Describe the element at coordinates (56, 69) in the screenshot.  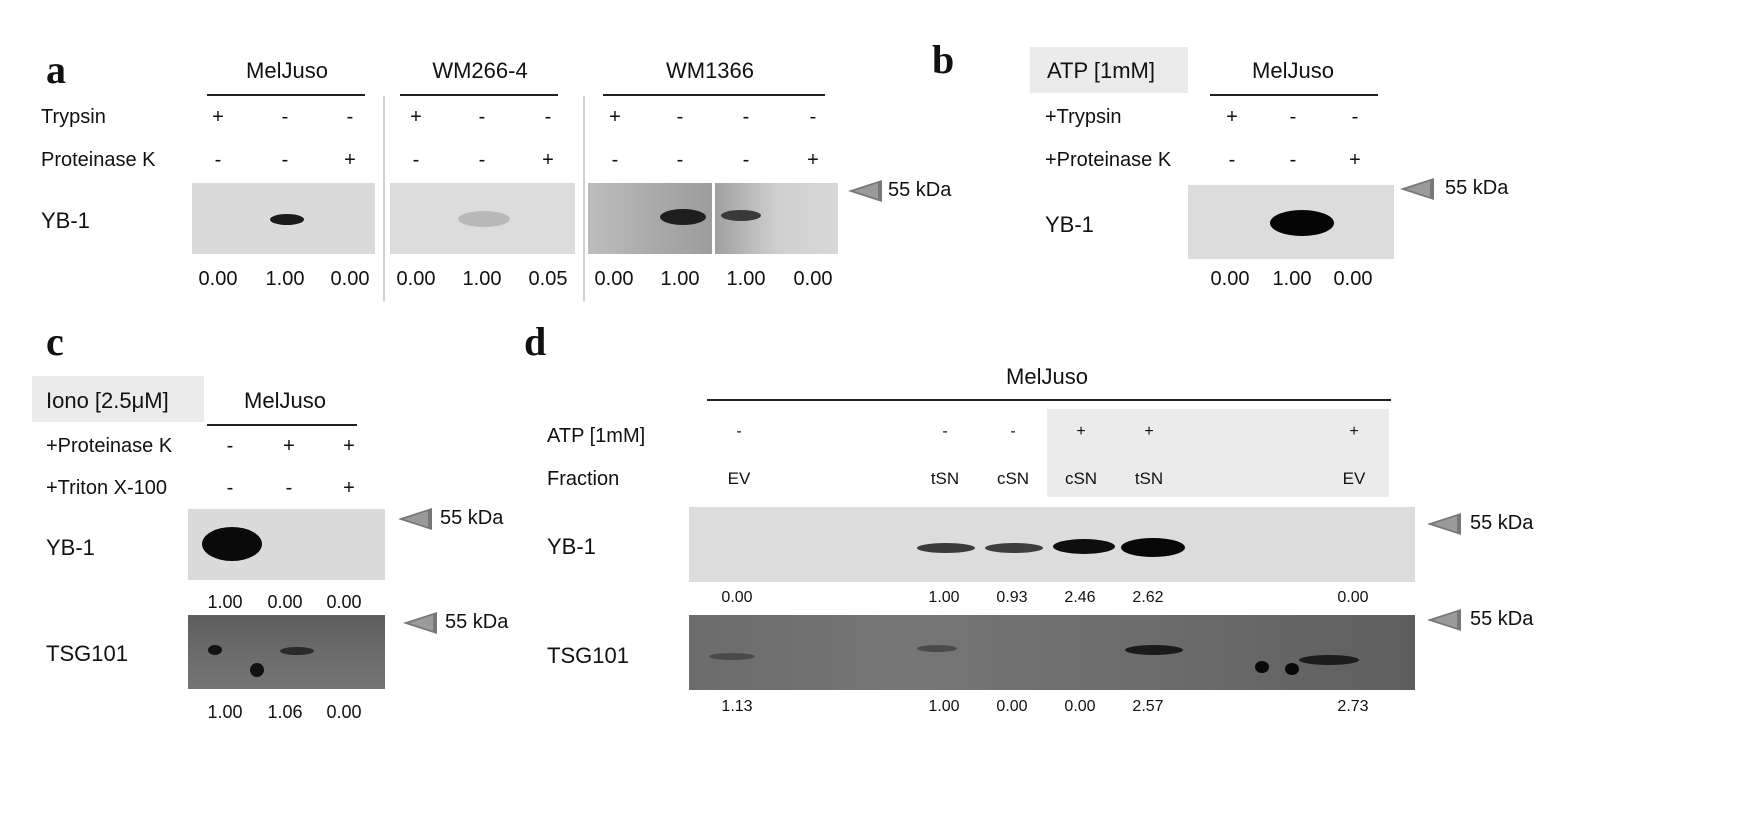
I see `panel-a-label: a` at that location.